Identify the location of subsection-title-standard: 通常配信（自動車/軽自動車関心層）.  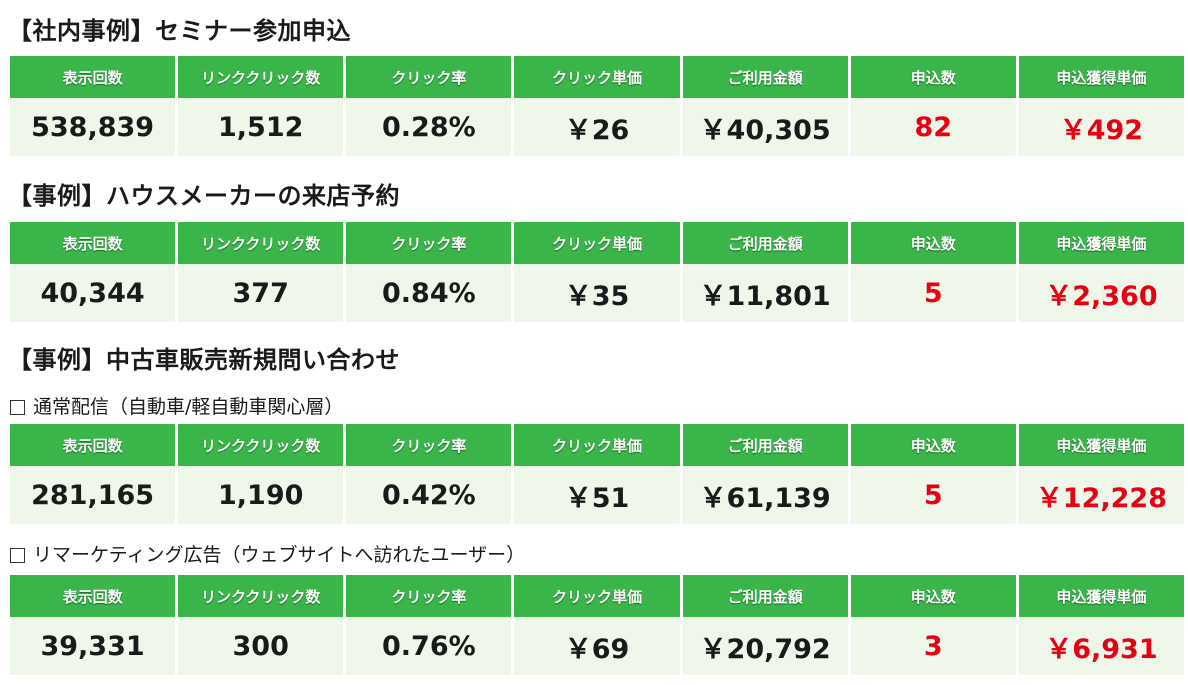
(176, 407).